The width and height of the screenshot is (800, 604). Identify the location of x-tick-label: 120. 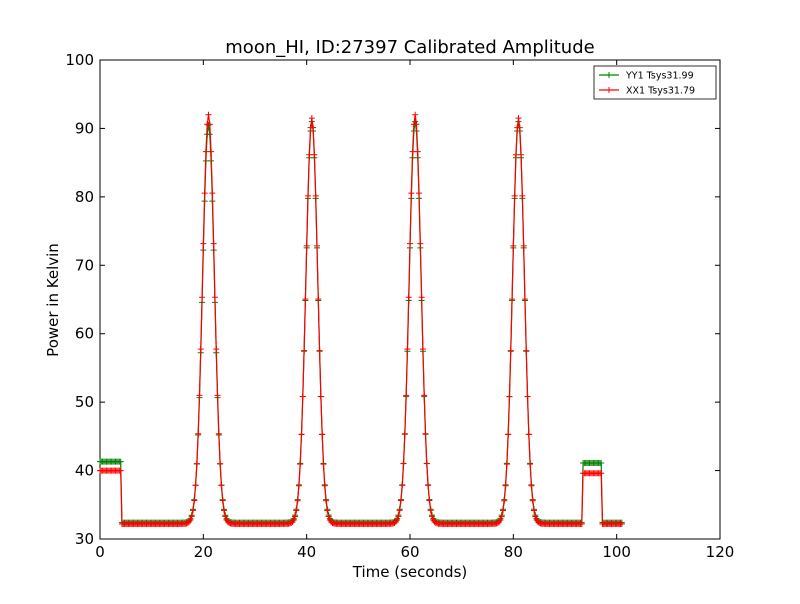
(720, 552).